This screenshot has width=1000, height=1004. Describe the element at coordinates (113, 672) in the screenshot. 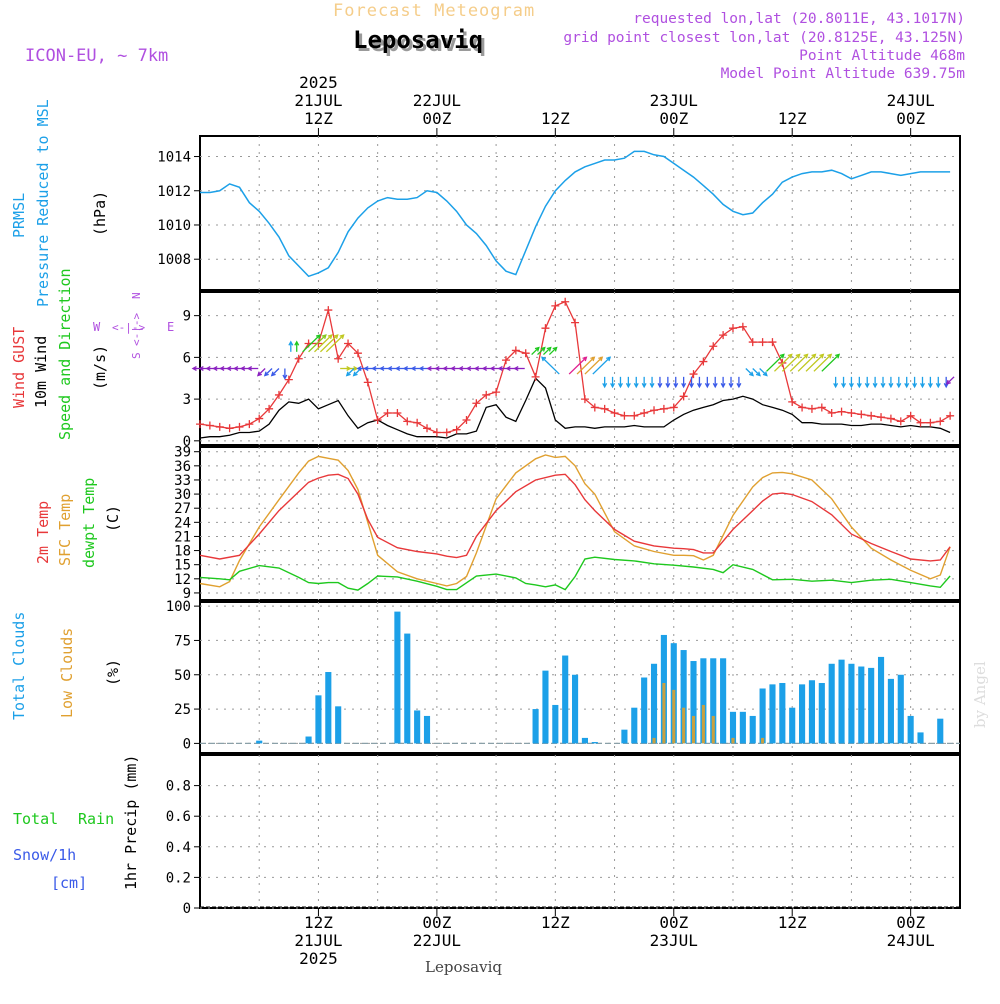

I see `clouds-unit-label: (%)` at that location.